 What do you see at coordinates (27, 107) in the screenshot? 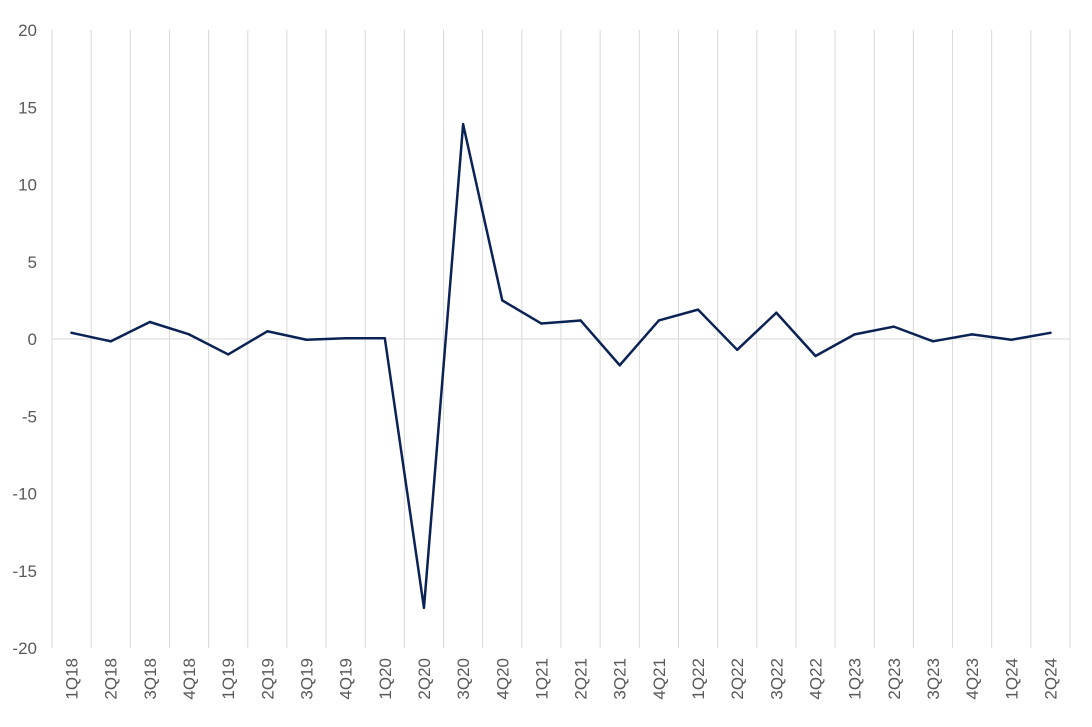
I see `y-tick-label: 15` at bounding box center [27, 107].